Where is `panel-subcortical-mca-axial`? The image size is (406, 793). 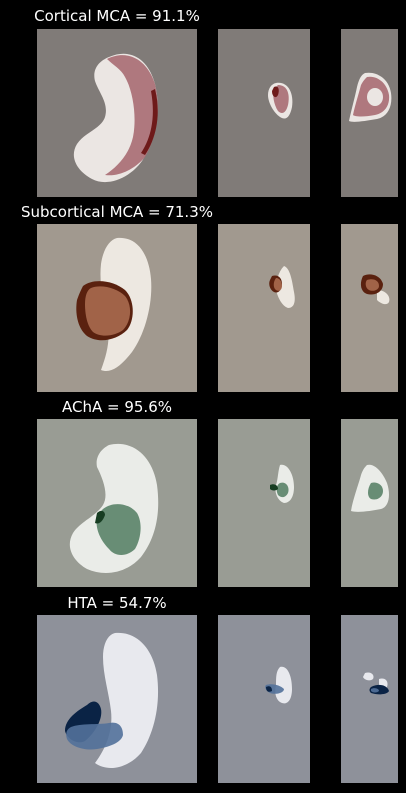 panel-subcortical-mca-axial is located at coordinates (117, 308).